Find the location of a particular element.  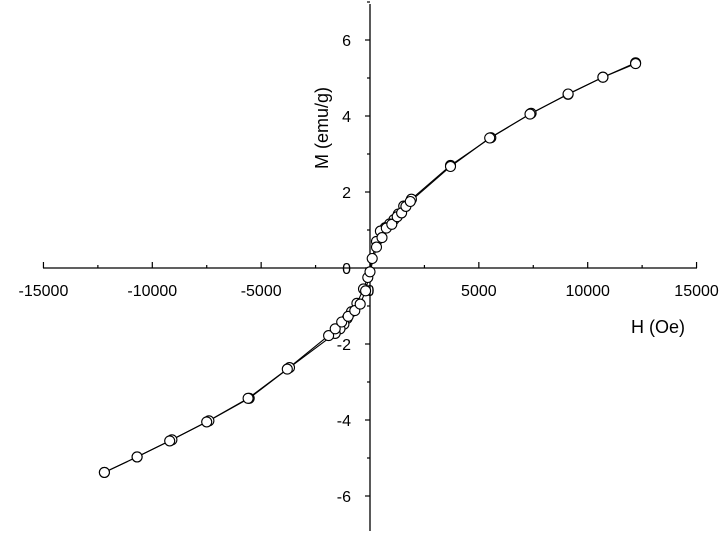

x-tick-label: 10000 is located at coordinates (587, 291).